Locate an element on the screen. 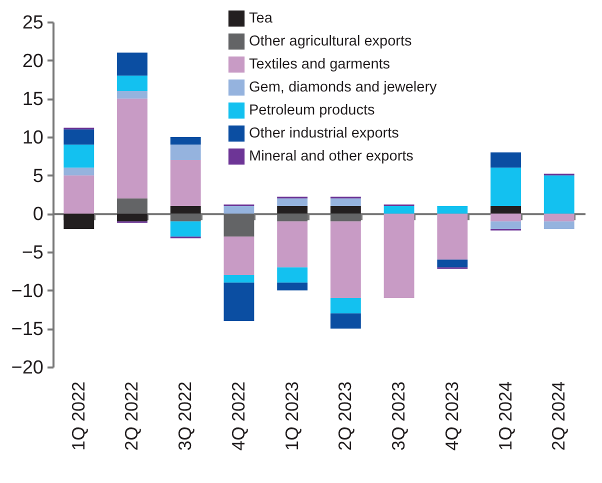  y-tick-label: 20 is located at coordinates (33, 61).